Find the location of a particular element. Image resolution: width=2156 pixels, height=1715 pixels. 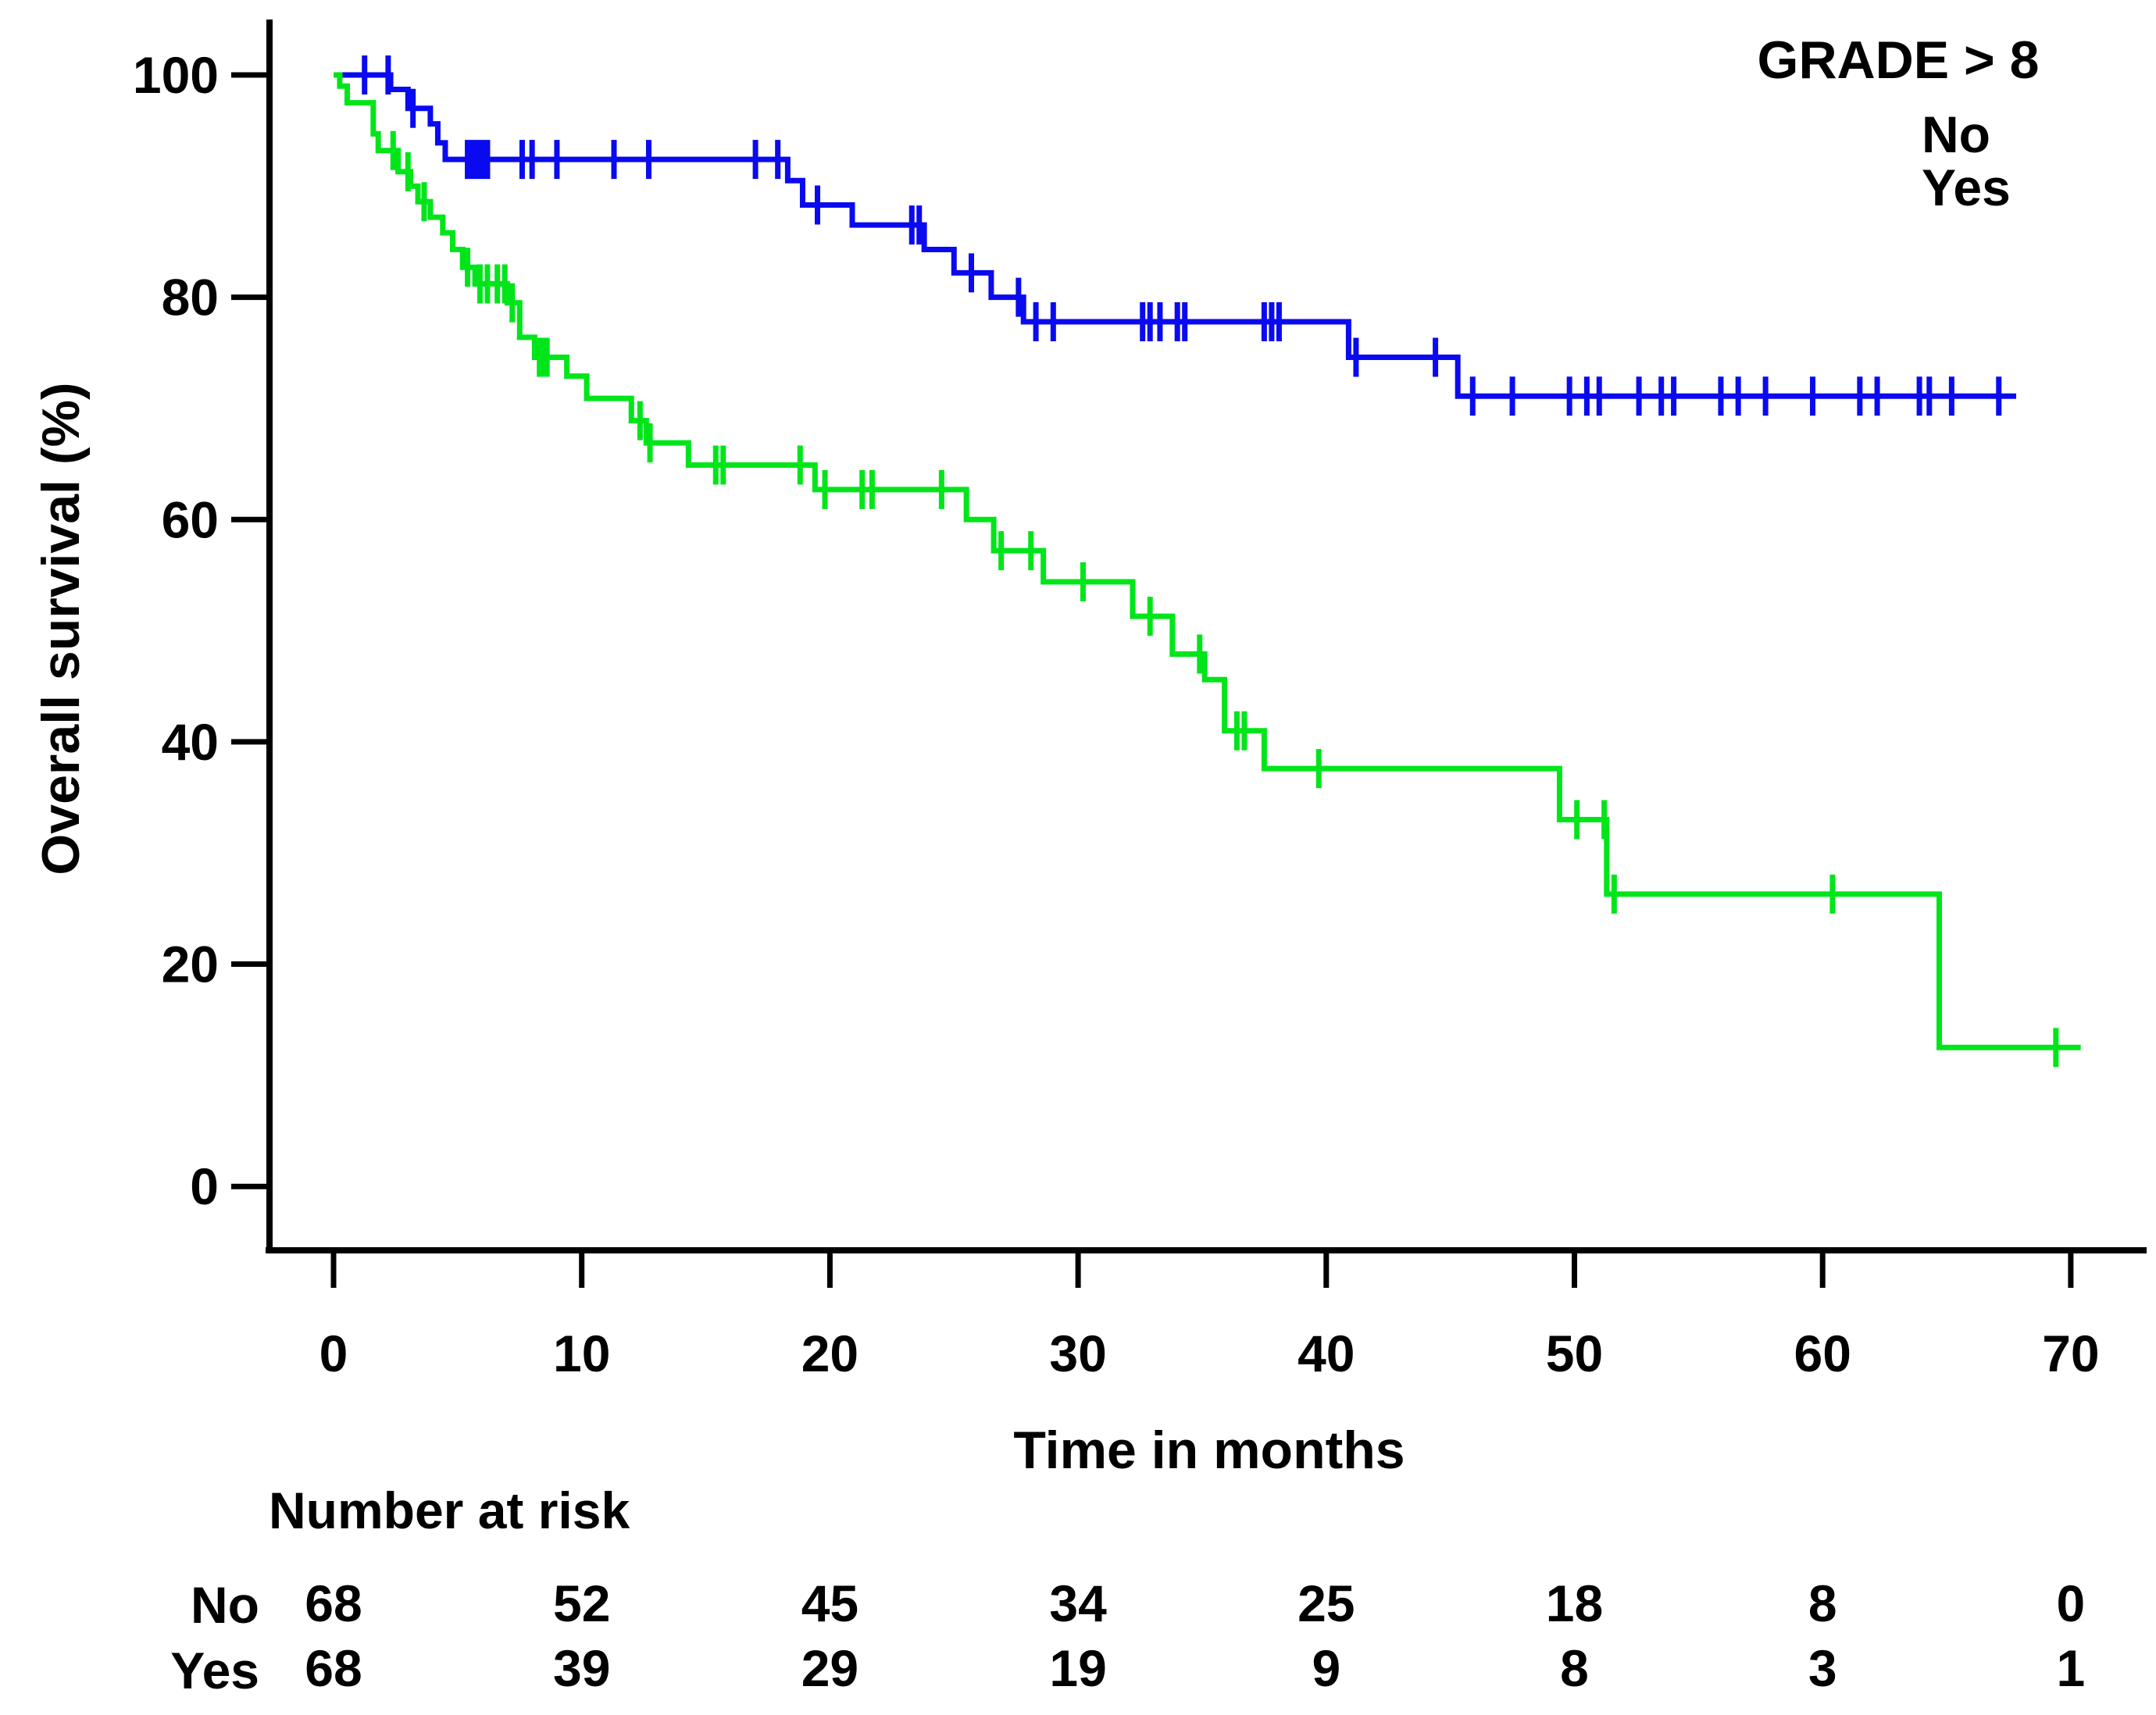

x-tick-label: 60 is located at coordinates (1823, 1354).